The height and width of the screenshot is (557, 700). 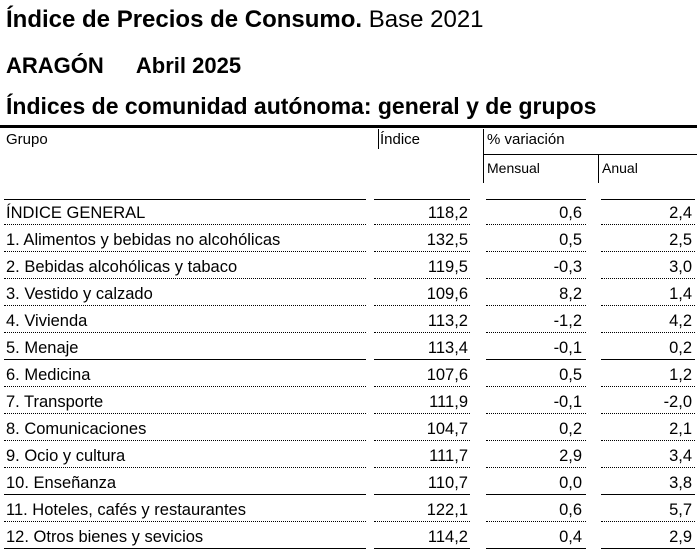 What do you see at coordinates (188, 65) in the screenshot?
I see `period-label: Abril 2025` at bounding box center [188, 65].